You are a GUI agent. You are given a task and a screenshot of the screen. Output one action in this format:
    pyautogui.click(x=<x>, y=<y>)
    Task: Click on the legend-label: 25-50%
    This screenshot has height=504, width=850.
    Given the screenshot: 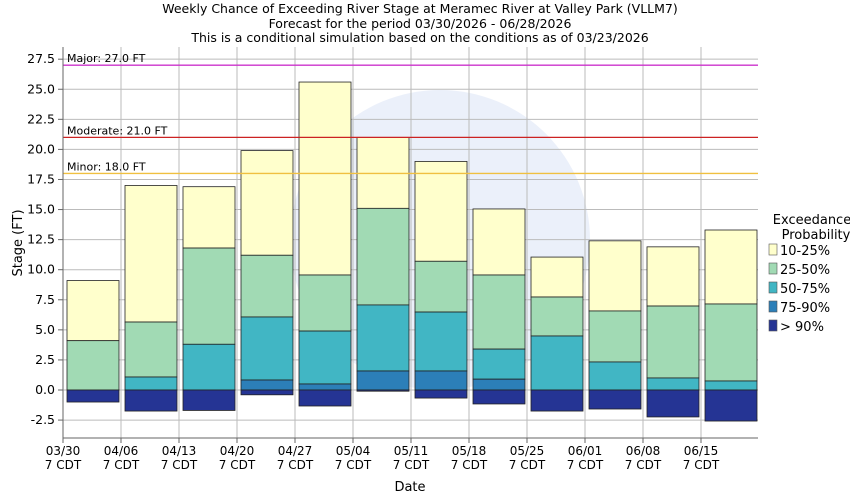 What is the action you would take?
    pyautogui.click(x=805, y=270)
    